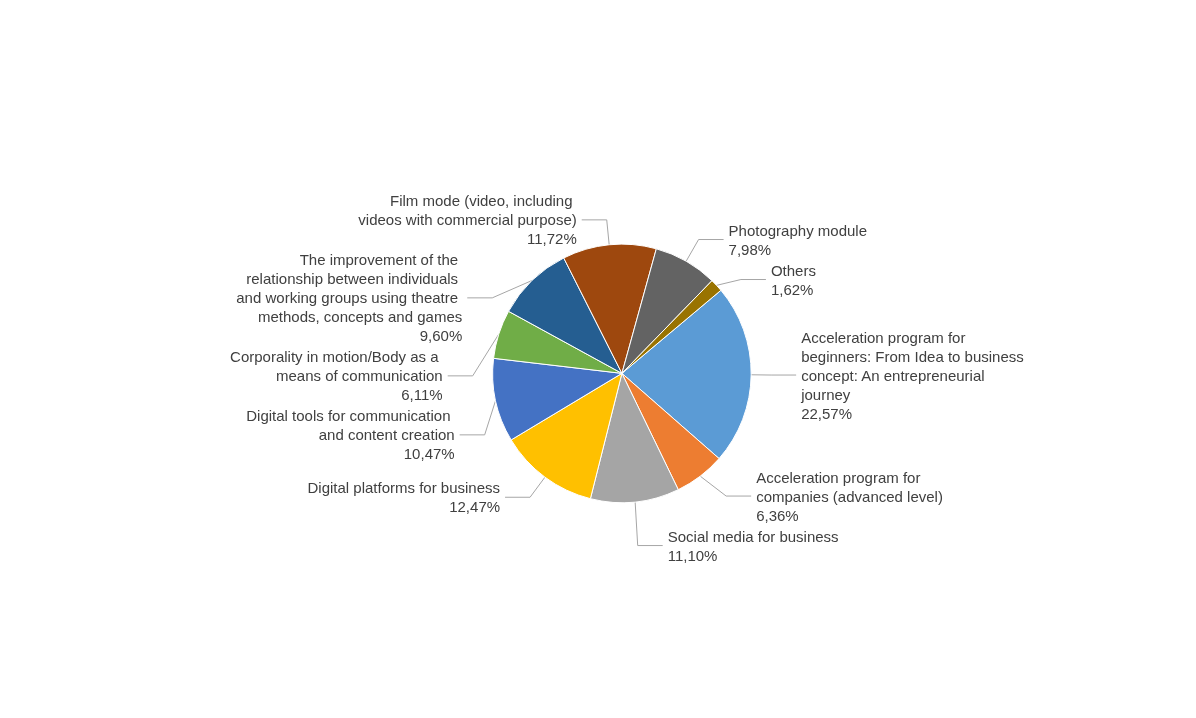 The image size is (1196, 718). Describe the element at coordinates (350, 425) in the screenshot. I see `slice-label: Digital tools for communication and content creation` at that location.